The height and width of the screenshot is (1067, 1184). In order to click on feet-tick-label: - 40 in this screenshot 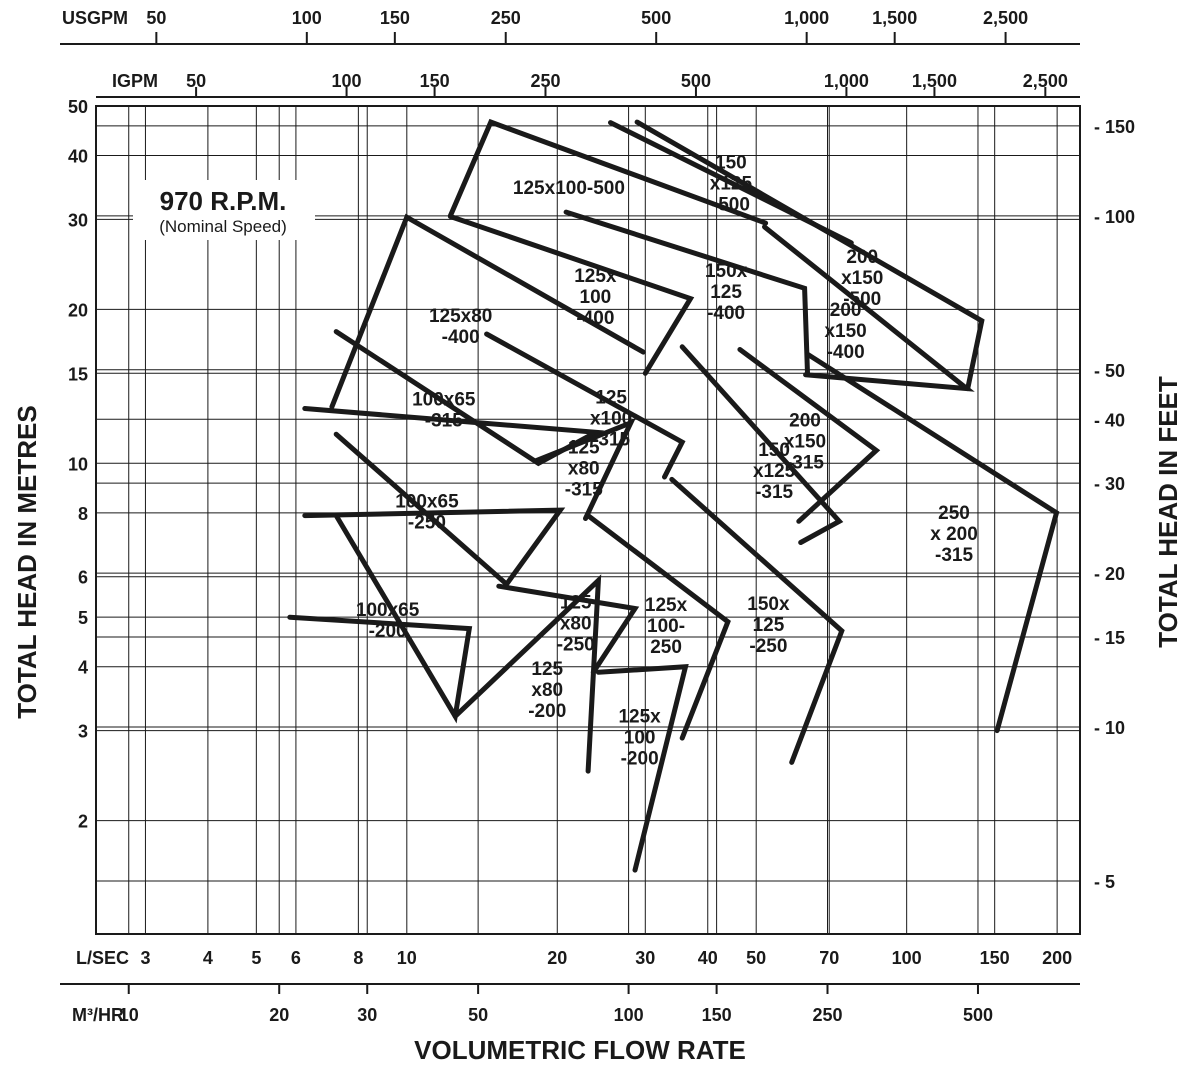, I will do `click(1109, 420)`.